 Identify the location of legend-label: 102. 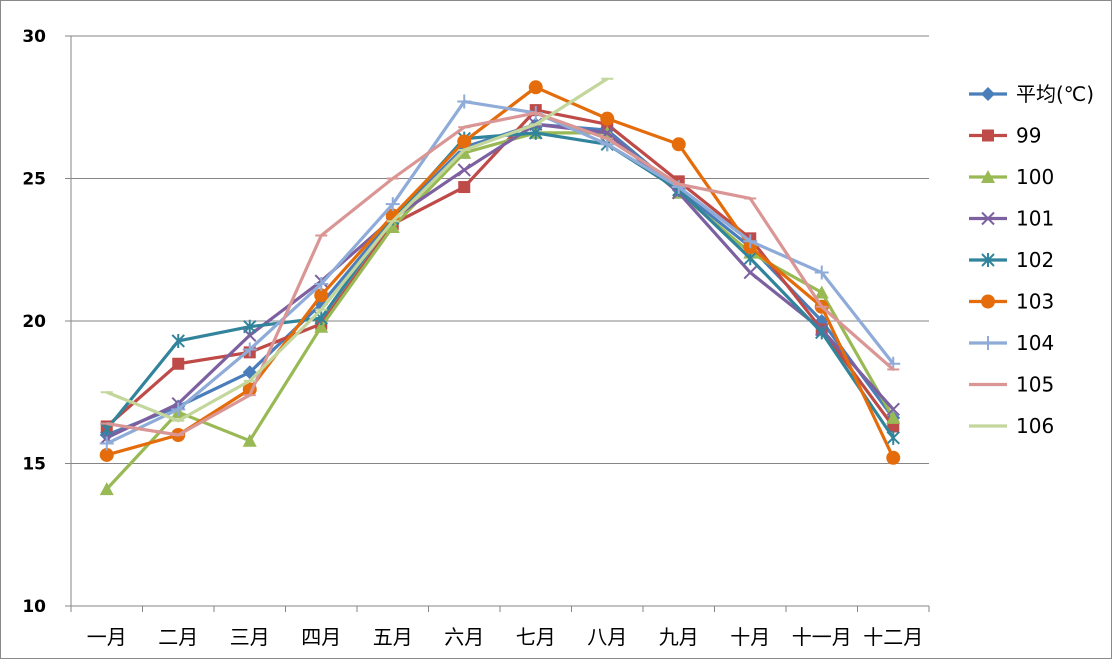
(1035, 260).